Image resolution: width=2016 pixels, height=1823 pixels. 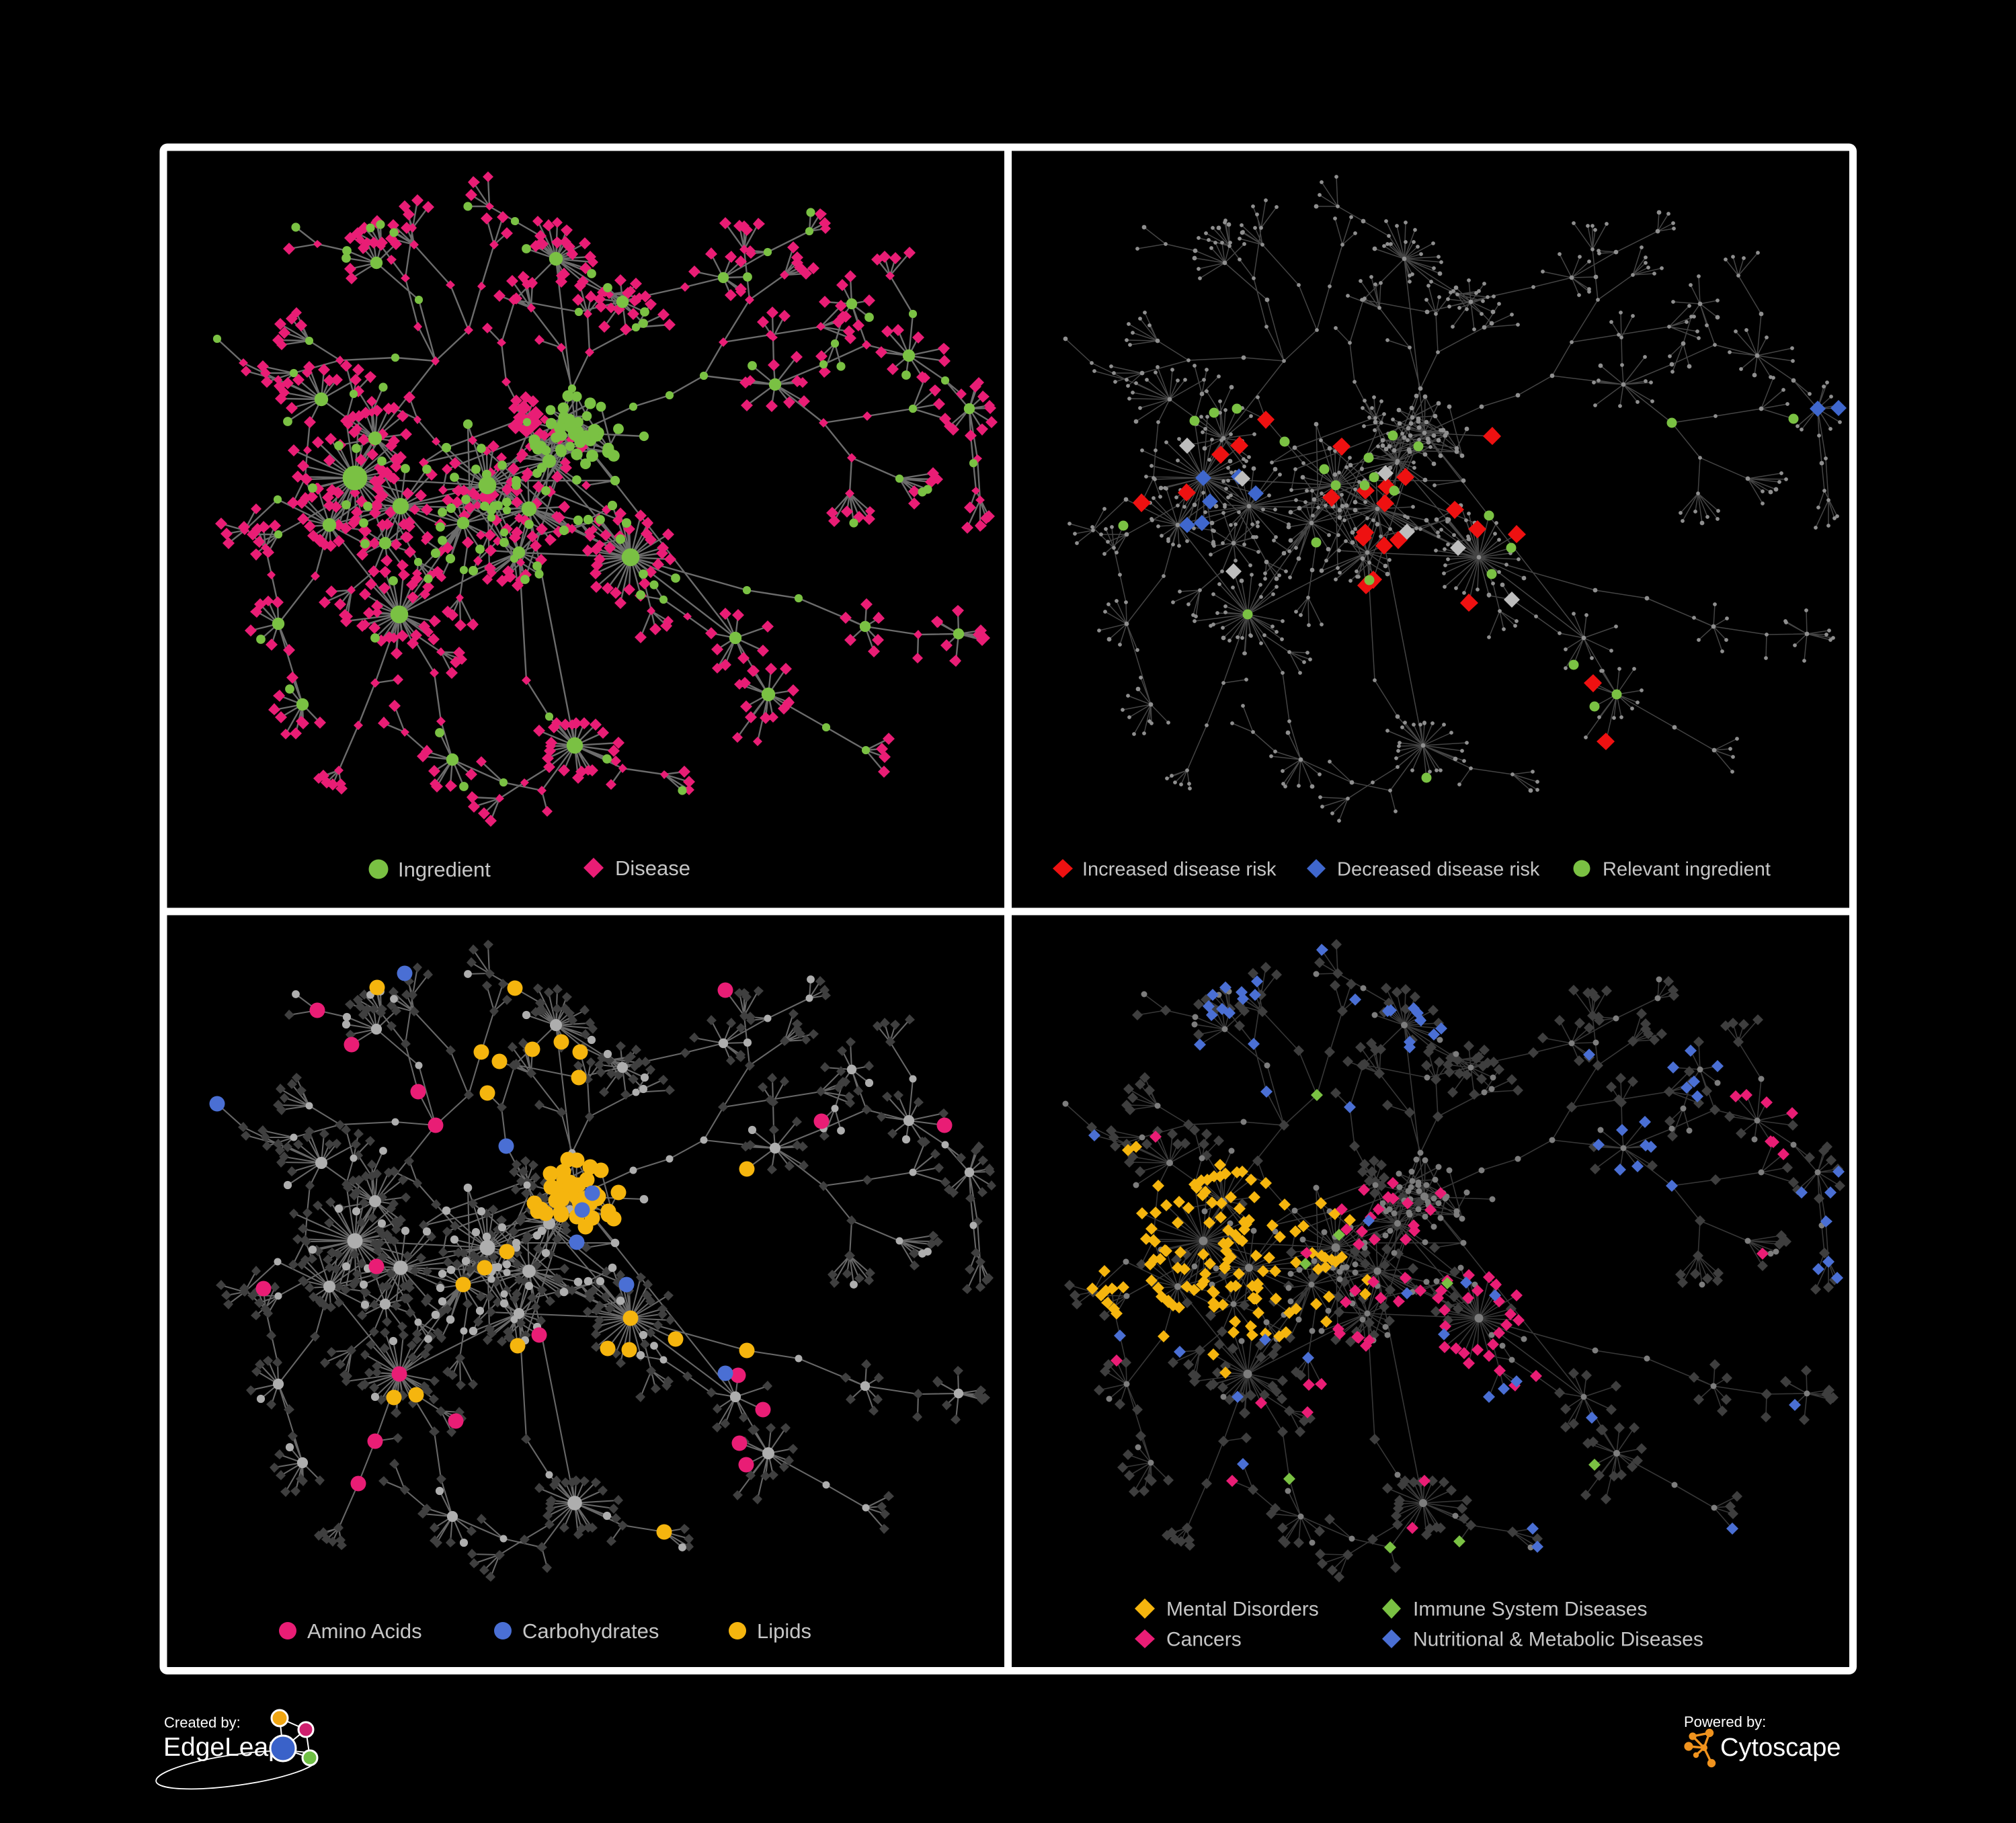 I want to click on svg-text: Increased disease risk, so click(x=1179, y=869).